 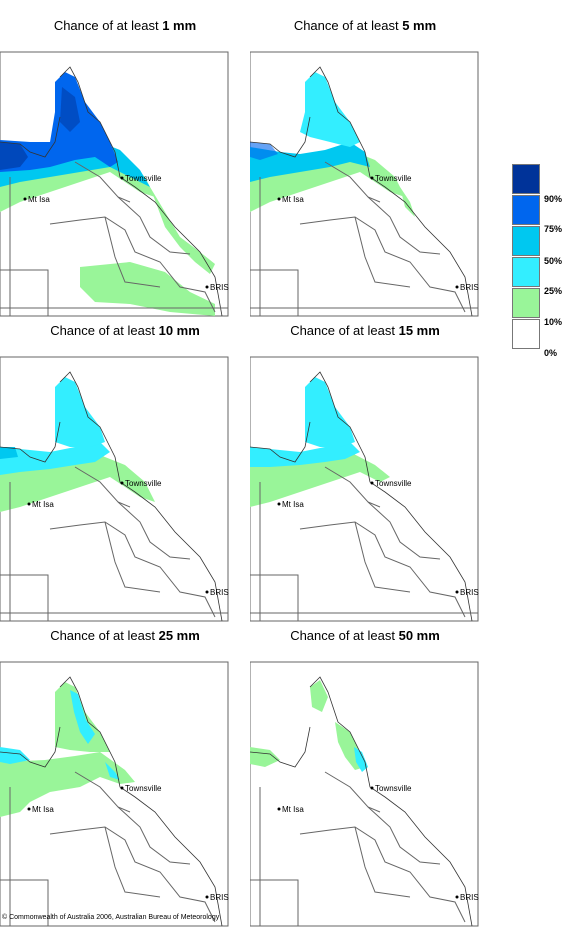 What do you see at coordinates (179, 330) in the screenshot?
I see `title-threshold: 10 mm` at bounding box center [179, 330].